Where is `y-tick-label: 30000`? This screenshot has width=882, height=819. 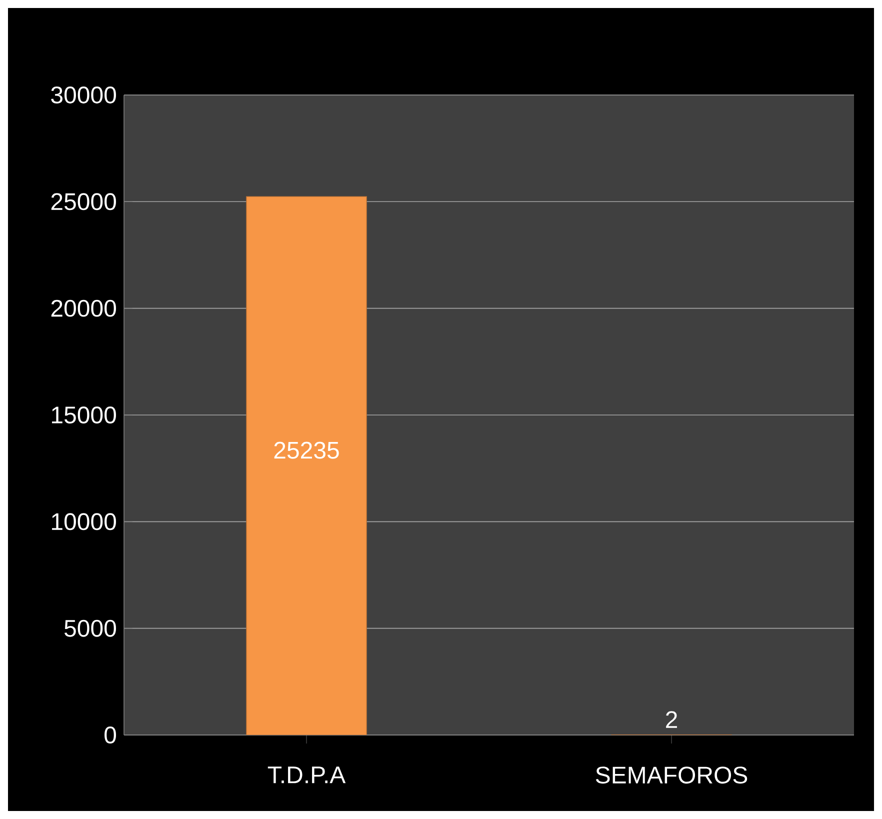
y-tick-label: 30000 is located at coordinates (83, 95).